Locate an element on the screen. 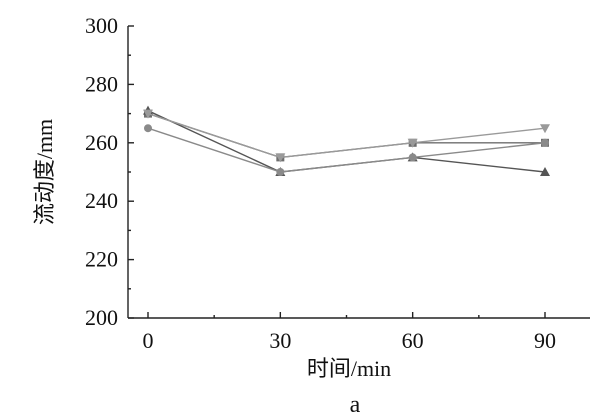 Image resolution: width=600 pixels, height=420 pixels. y-tick-label: 260 is located at coordinates (101, 142).